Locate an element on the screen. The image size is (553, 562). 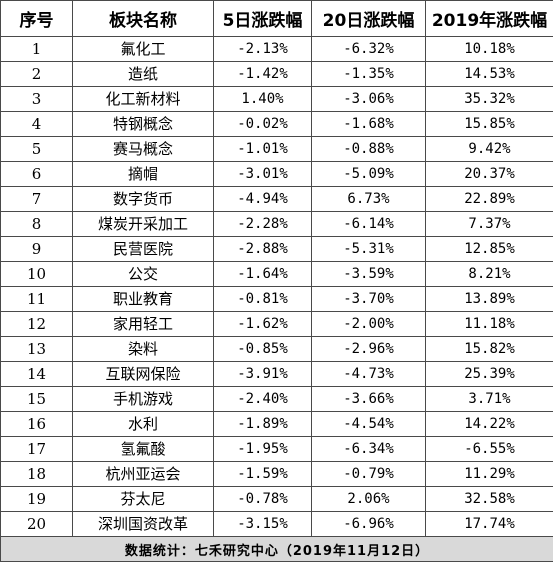
change-5day: -1.59% is located at coordinates (262, 474).